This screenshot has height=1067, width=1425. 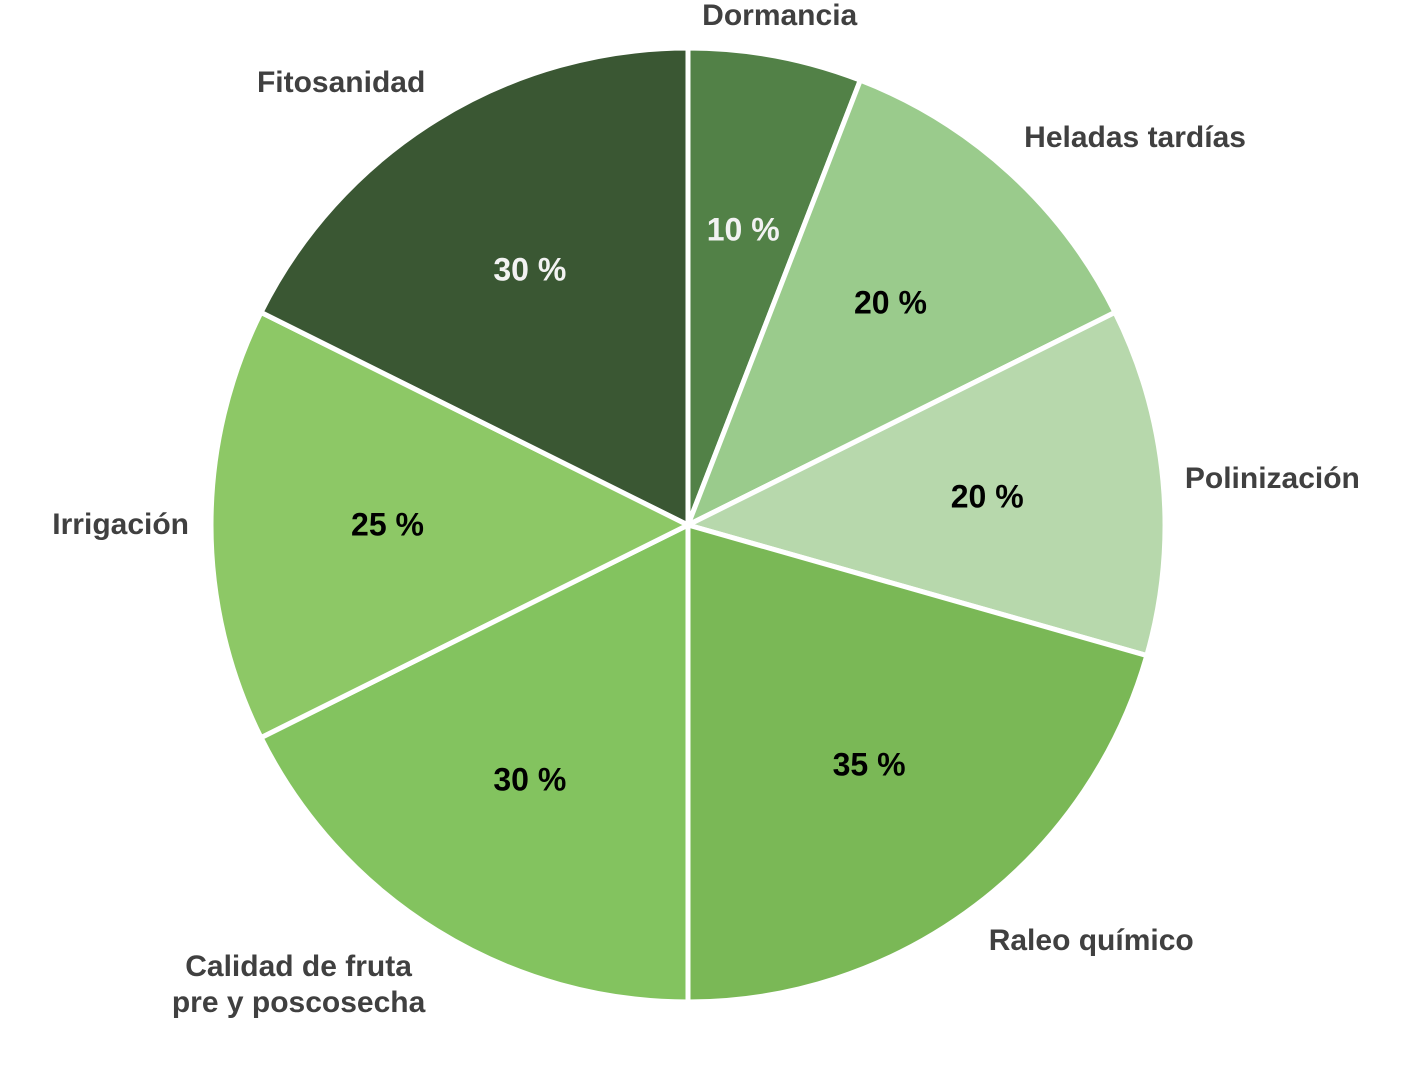 What do you see at coordinates (743, 229) in the screenshot?
I see `value-label: 10 %` at bounding box center [743, 229].